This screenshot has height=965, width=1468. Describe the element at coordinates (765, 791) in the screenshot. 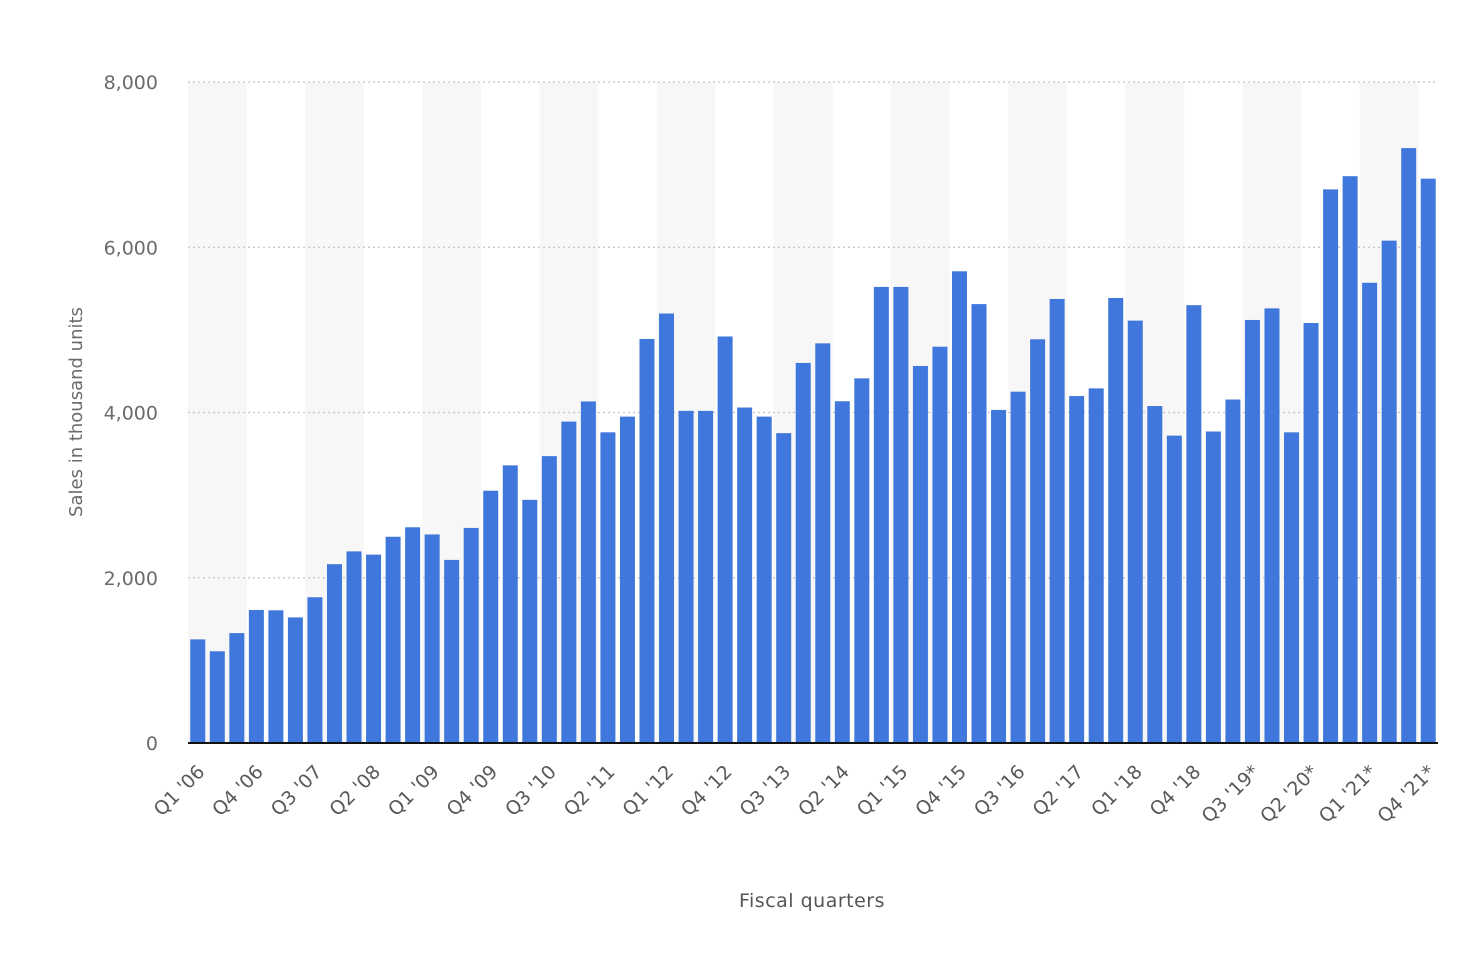

I see `x-tick-label: Q3 '13` at that location.